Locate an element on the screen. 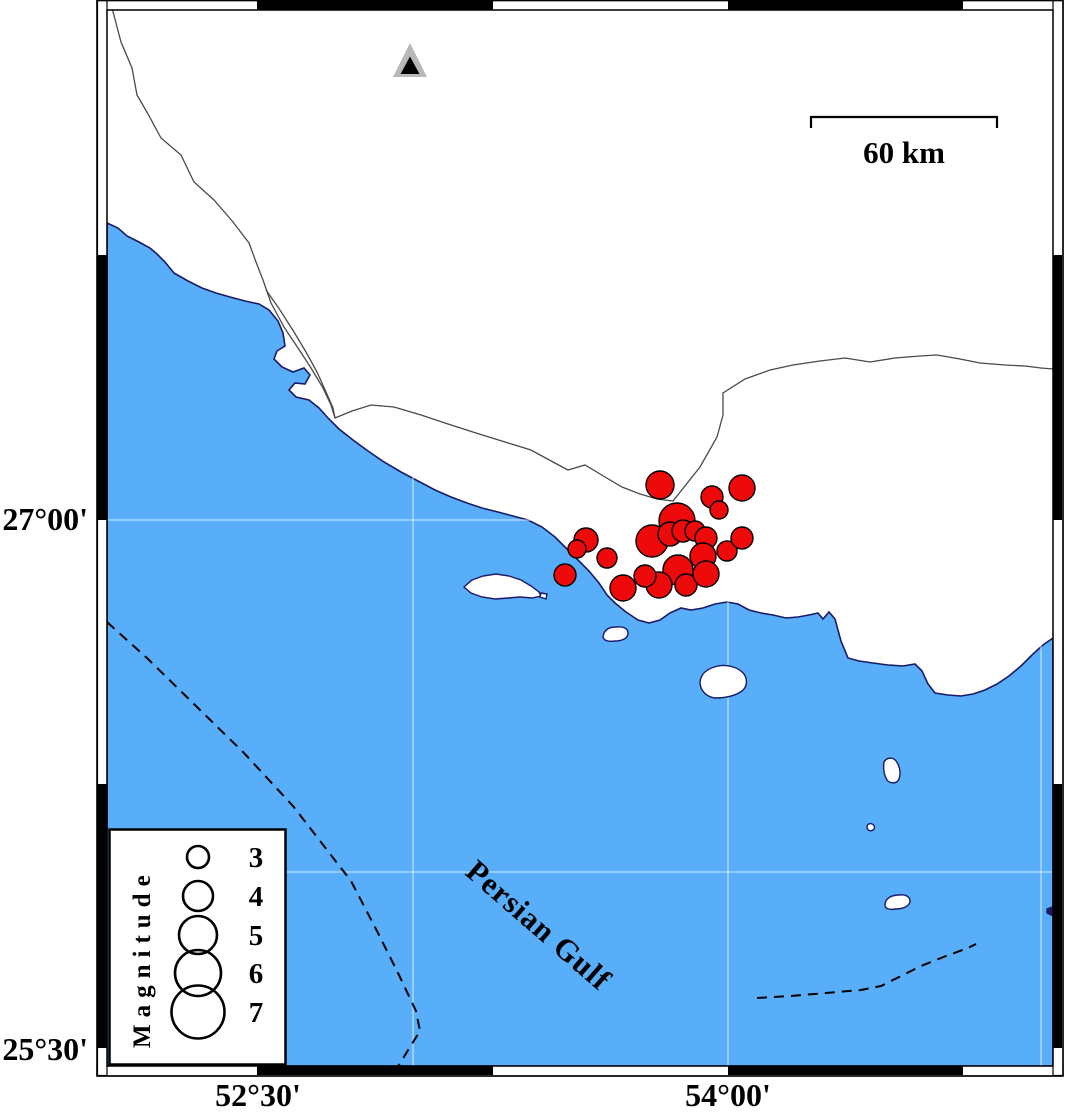 The height and width of the screenshot is (1114, 1066). legend-magnitude-label: 5 is located at coordinates (256, 936).